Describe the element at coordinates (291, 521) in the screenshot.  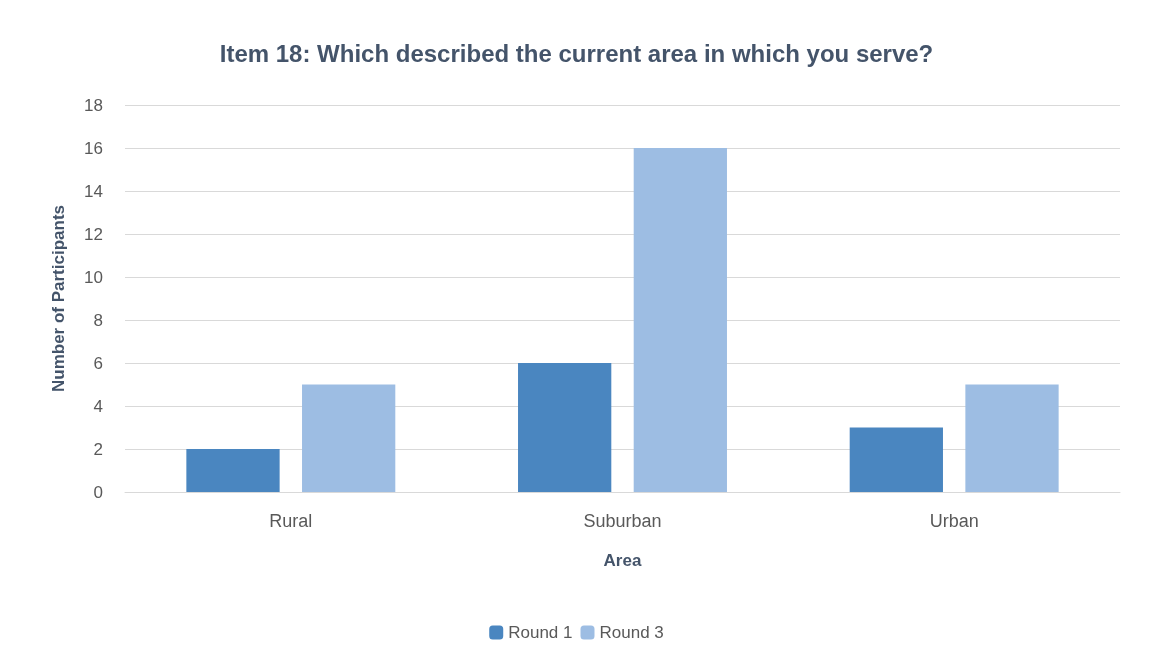
I see `x-tick-label: Rural` at that location.